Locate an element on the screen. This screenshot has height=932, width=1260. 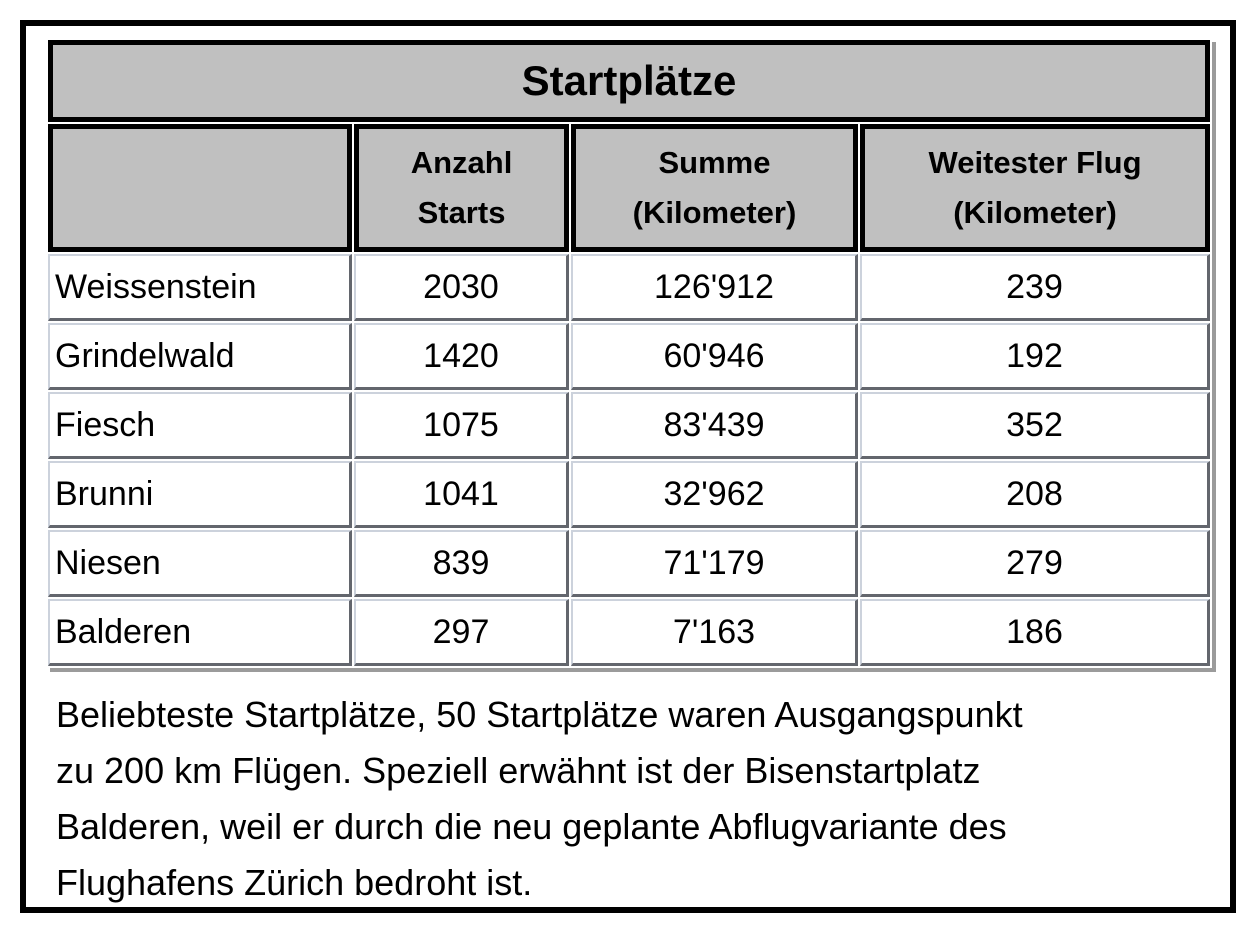
header-empty is located at coordinates (200, 188).